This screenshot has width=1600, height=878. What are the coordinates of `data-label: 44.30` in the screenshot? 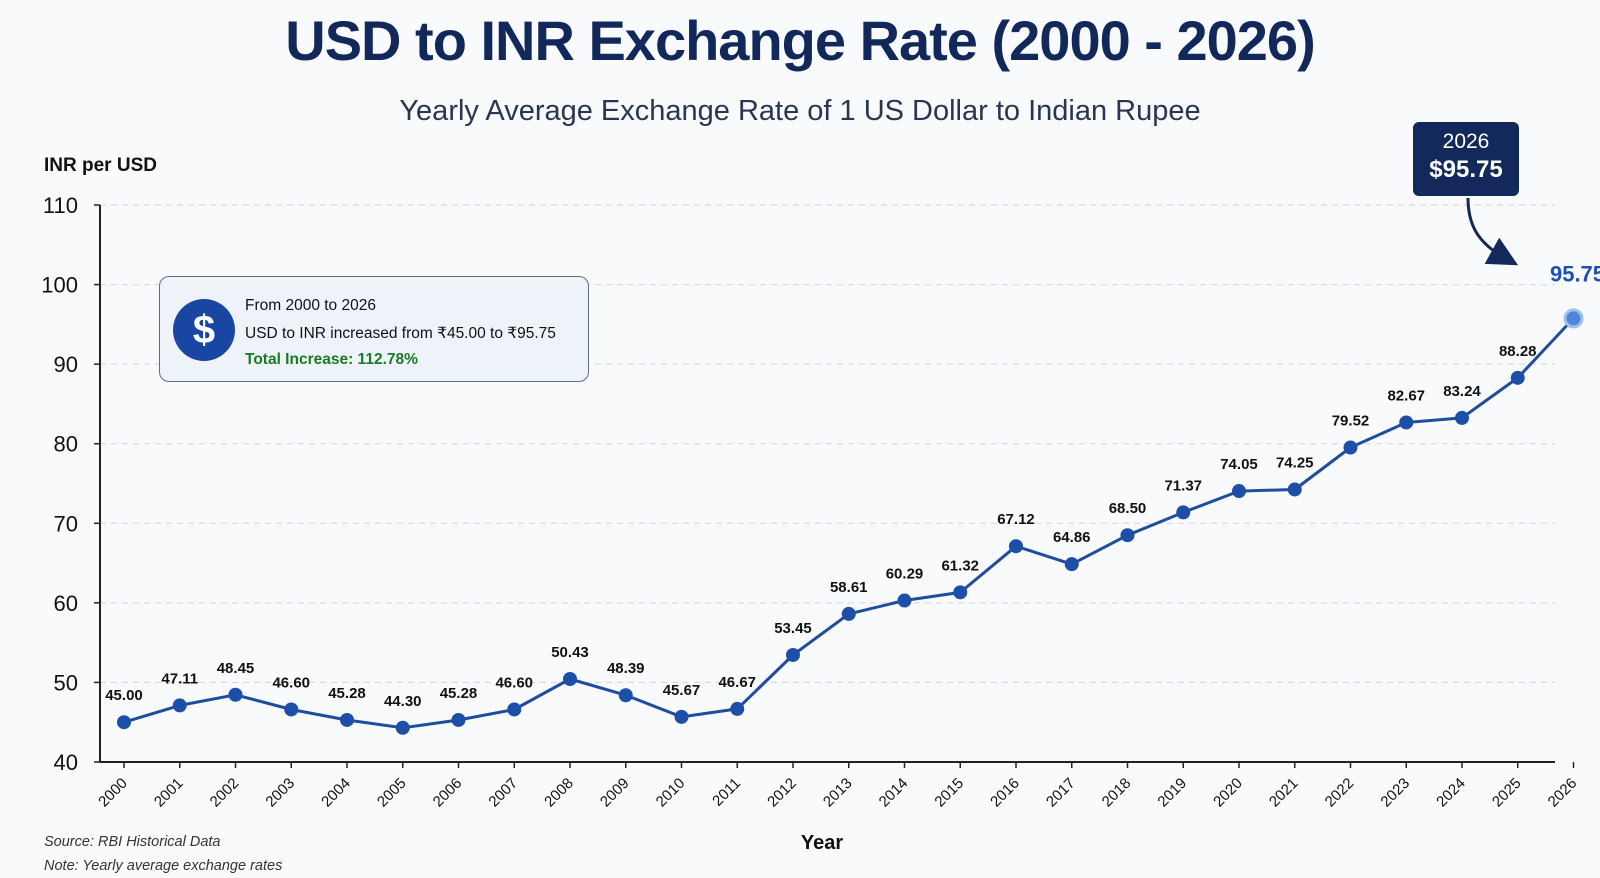 It's located at (403, 701).